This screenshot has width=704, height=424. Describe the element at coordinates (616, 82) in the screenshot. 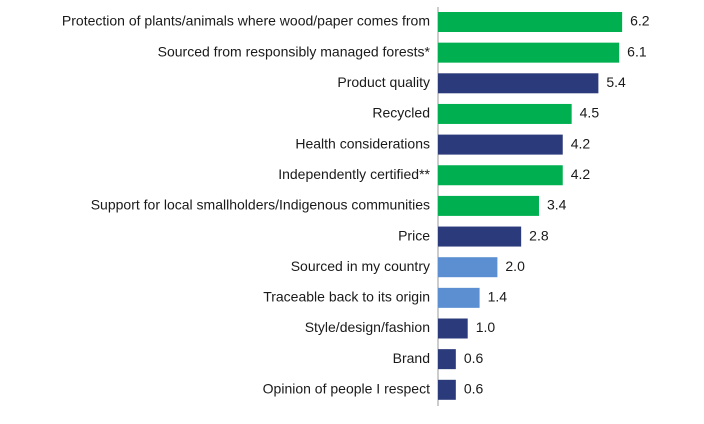

I see `value-label: 5.4` at that location.